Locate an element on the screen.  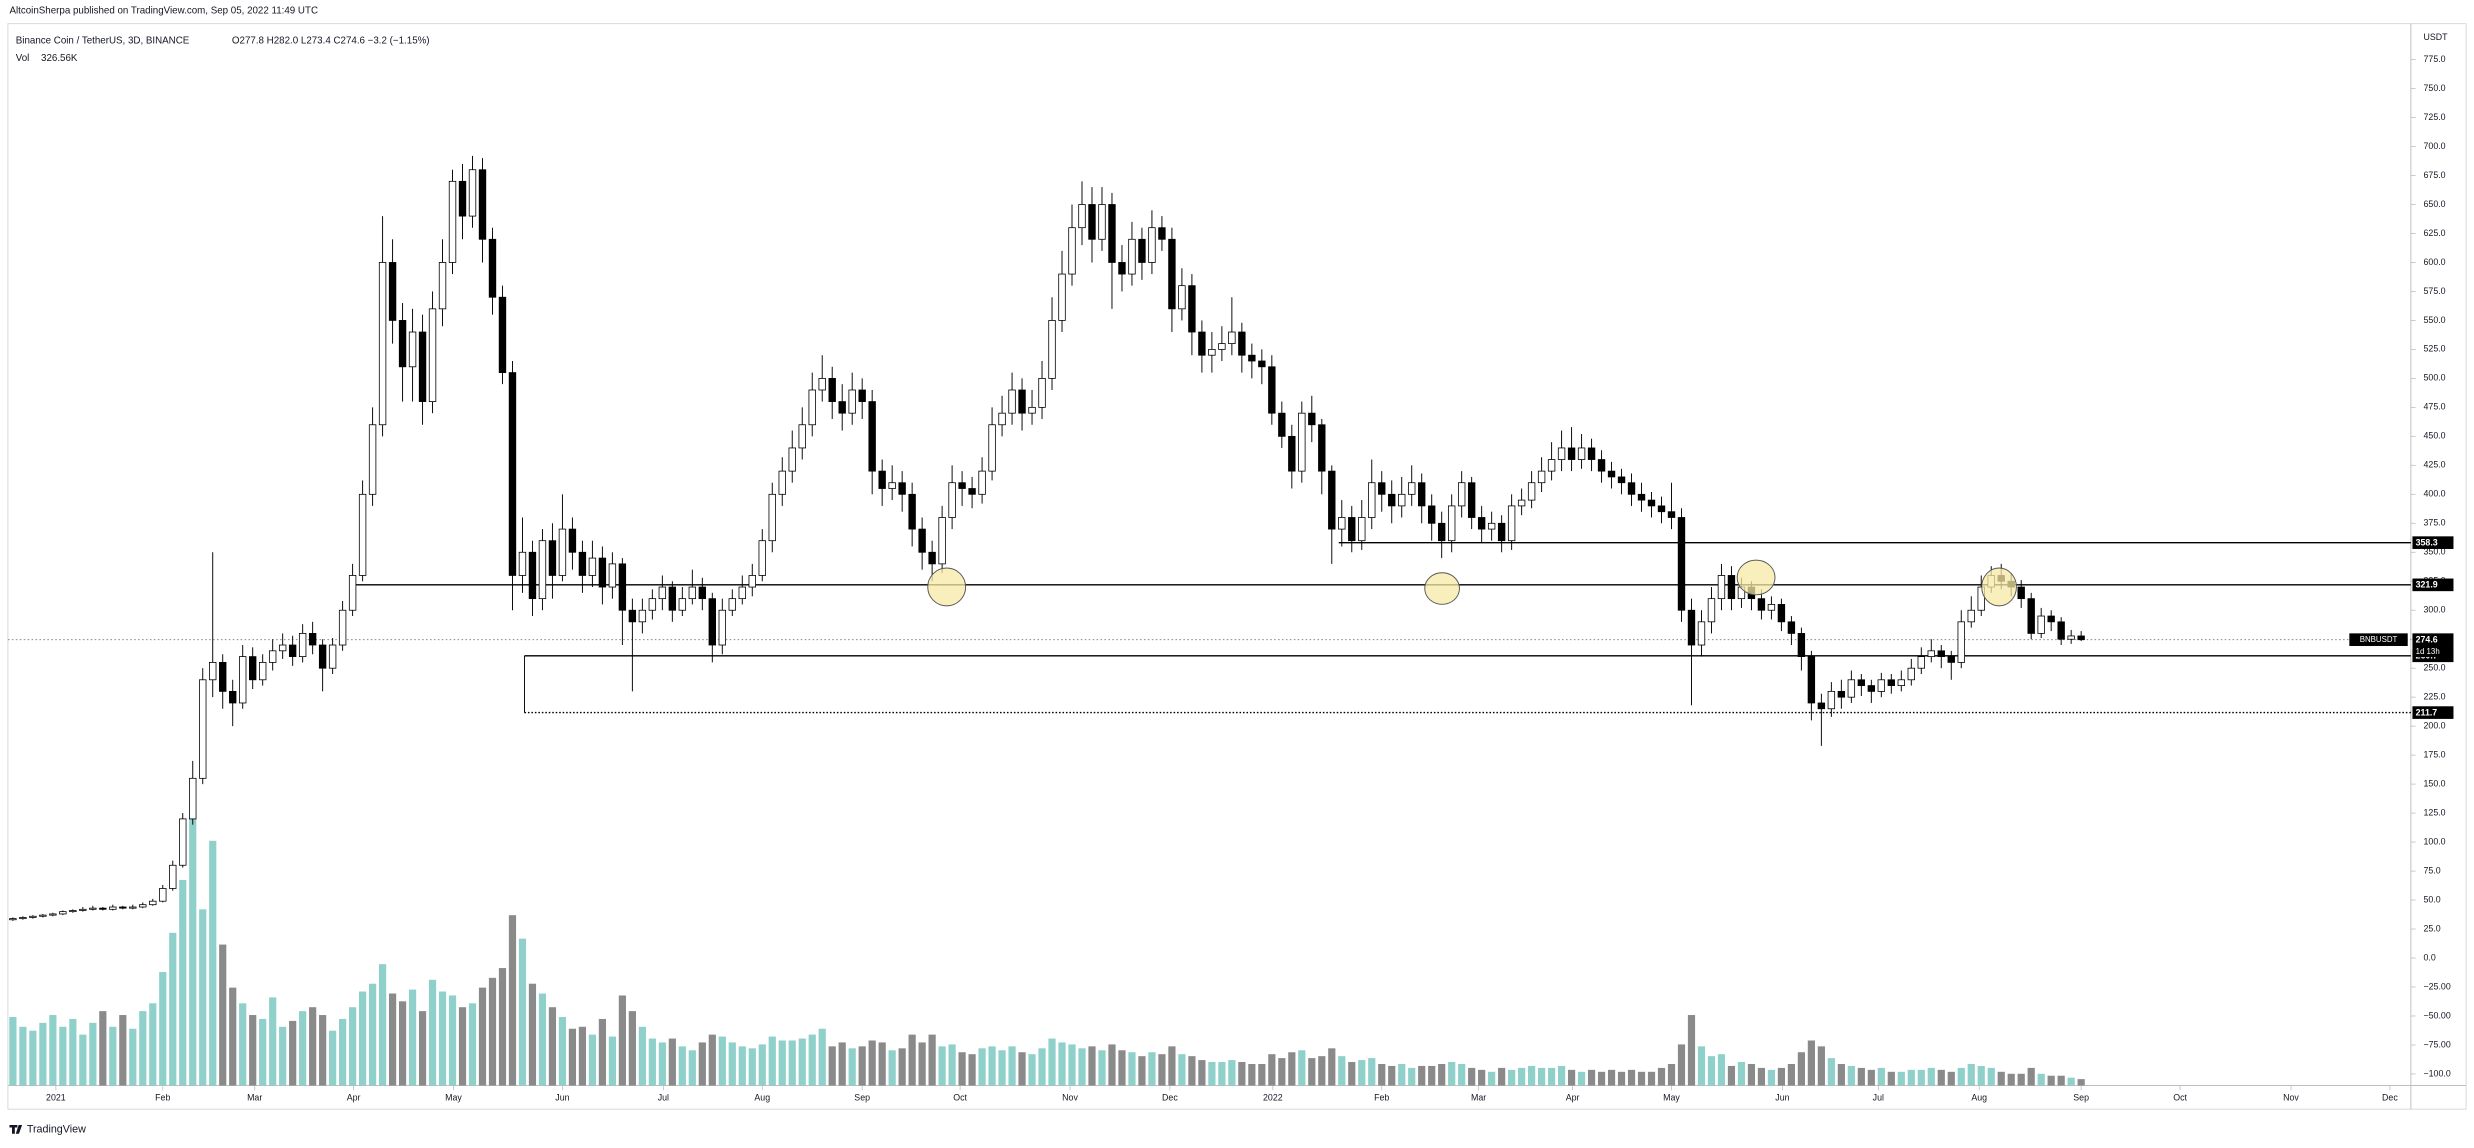
y-tick-label: −100.0 is located at coordinates (2436, 1073).